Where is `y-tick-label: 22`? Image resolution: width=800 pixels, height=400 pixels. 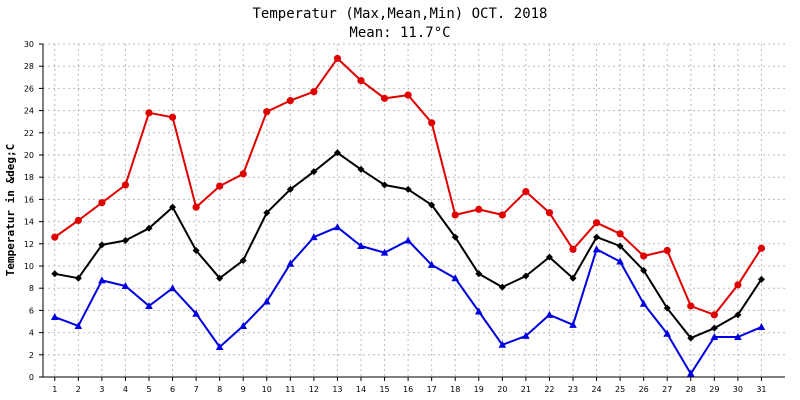
y-tick-label: 22 is located at coordinates (29, 133).